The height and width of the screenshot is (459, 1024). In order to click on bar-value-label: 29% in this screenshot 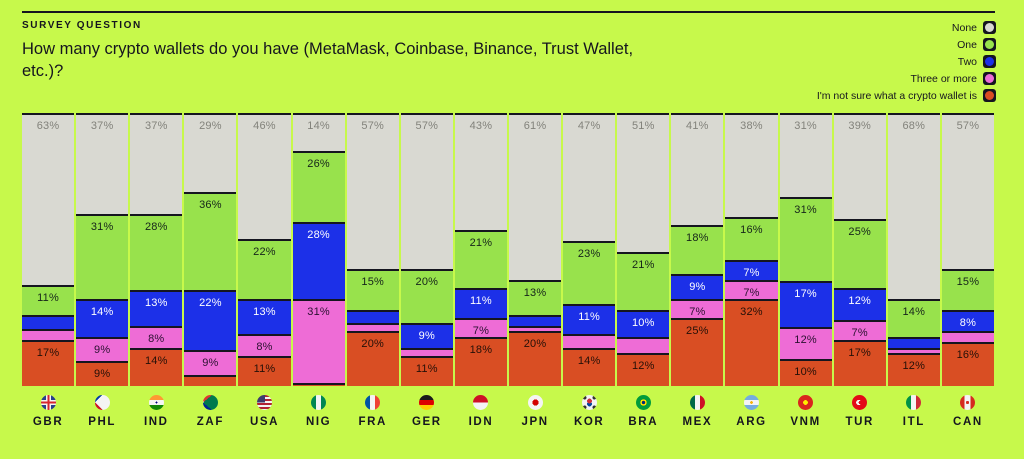, I will do `click(210, 126)`.